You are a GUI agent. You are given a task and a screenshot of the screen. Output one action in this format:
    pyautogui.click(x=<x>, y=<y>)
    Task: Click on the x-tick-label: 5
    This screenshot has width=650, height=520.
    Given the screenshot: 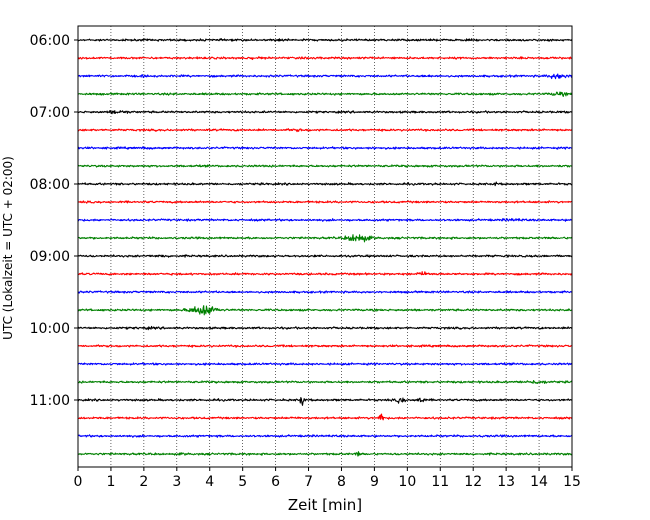 What is the action you would take?
    pyautogui.click(x=242, y=482)
    